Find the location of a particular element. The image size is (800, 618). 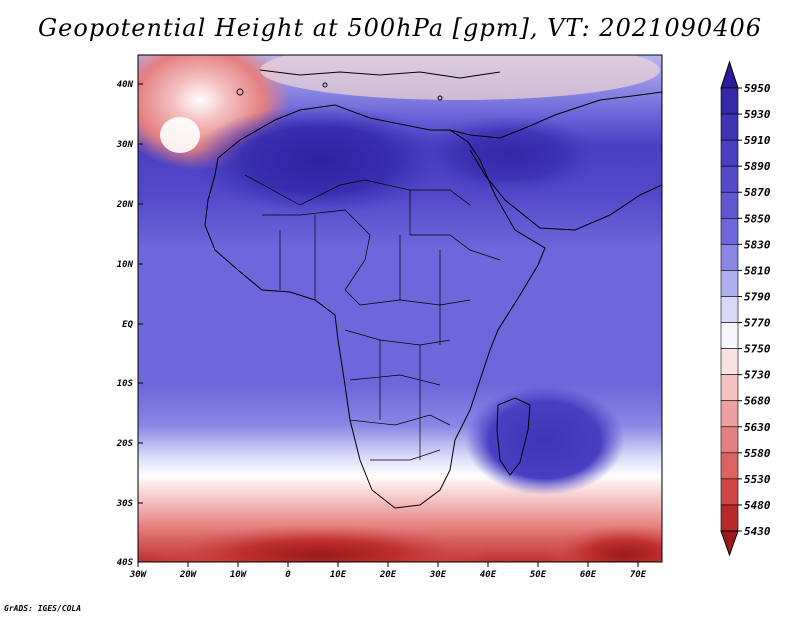

lat-label: 20S is located at coordinates (125, 444).